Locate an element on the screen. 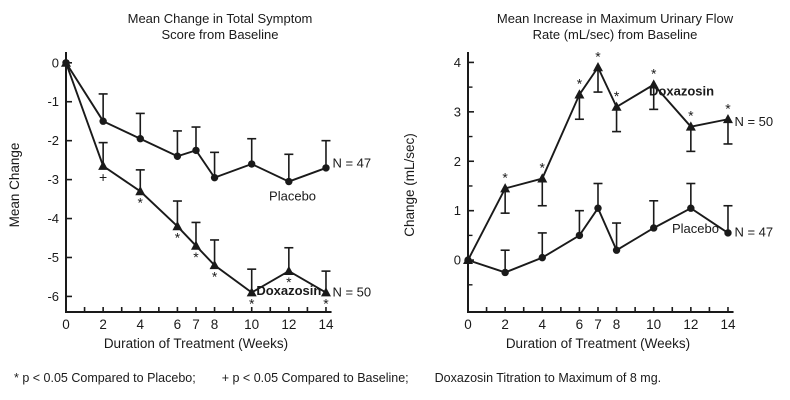 This screenshot has height=400, width=790. y-axis-label: Mean Change is located at coordinates (14, 185).